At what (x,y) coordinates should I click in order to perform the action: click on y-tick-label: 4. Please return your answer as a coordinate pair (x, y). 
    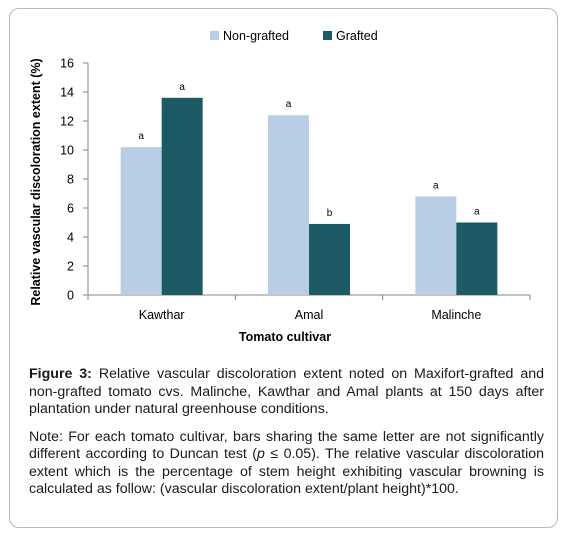
    Looking at the image, I should click on (70, 238).